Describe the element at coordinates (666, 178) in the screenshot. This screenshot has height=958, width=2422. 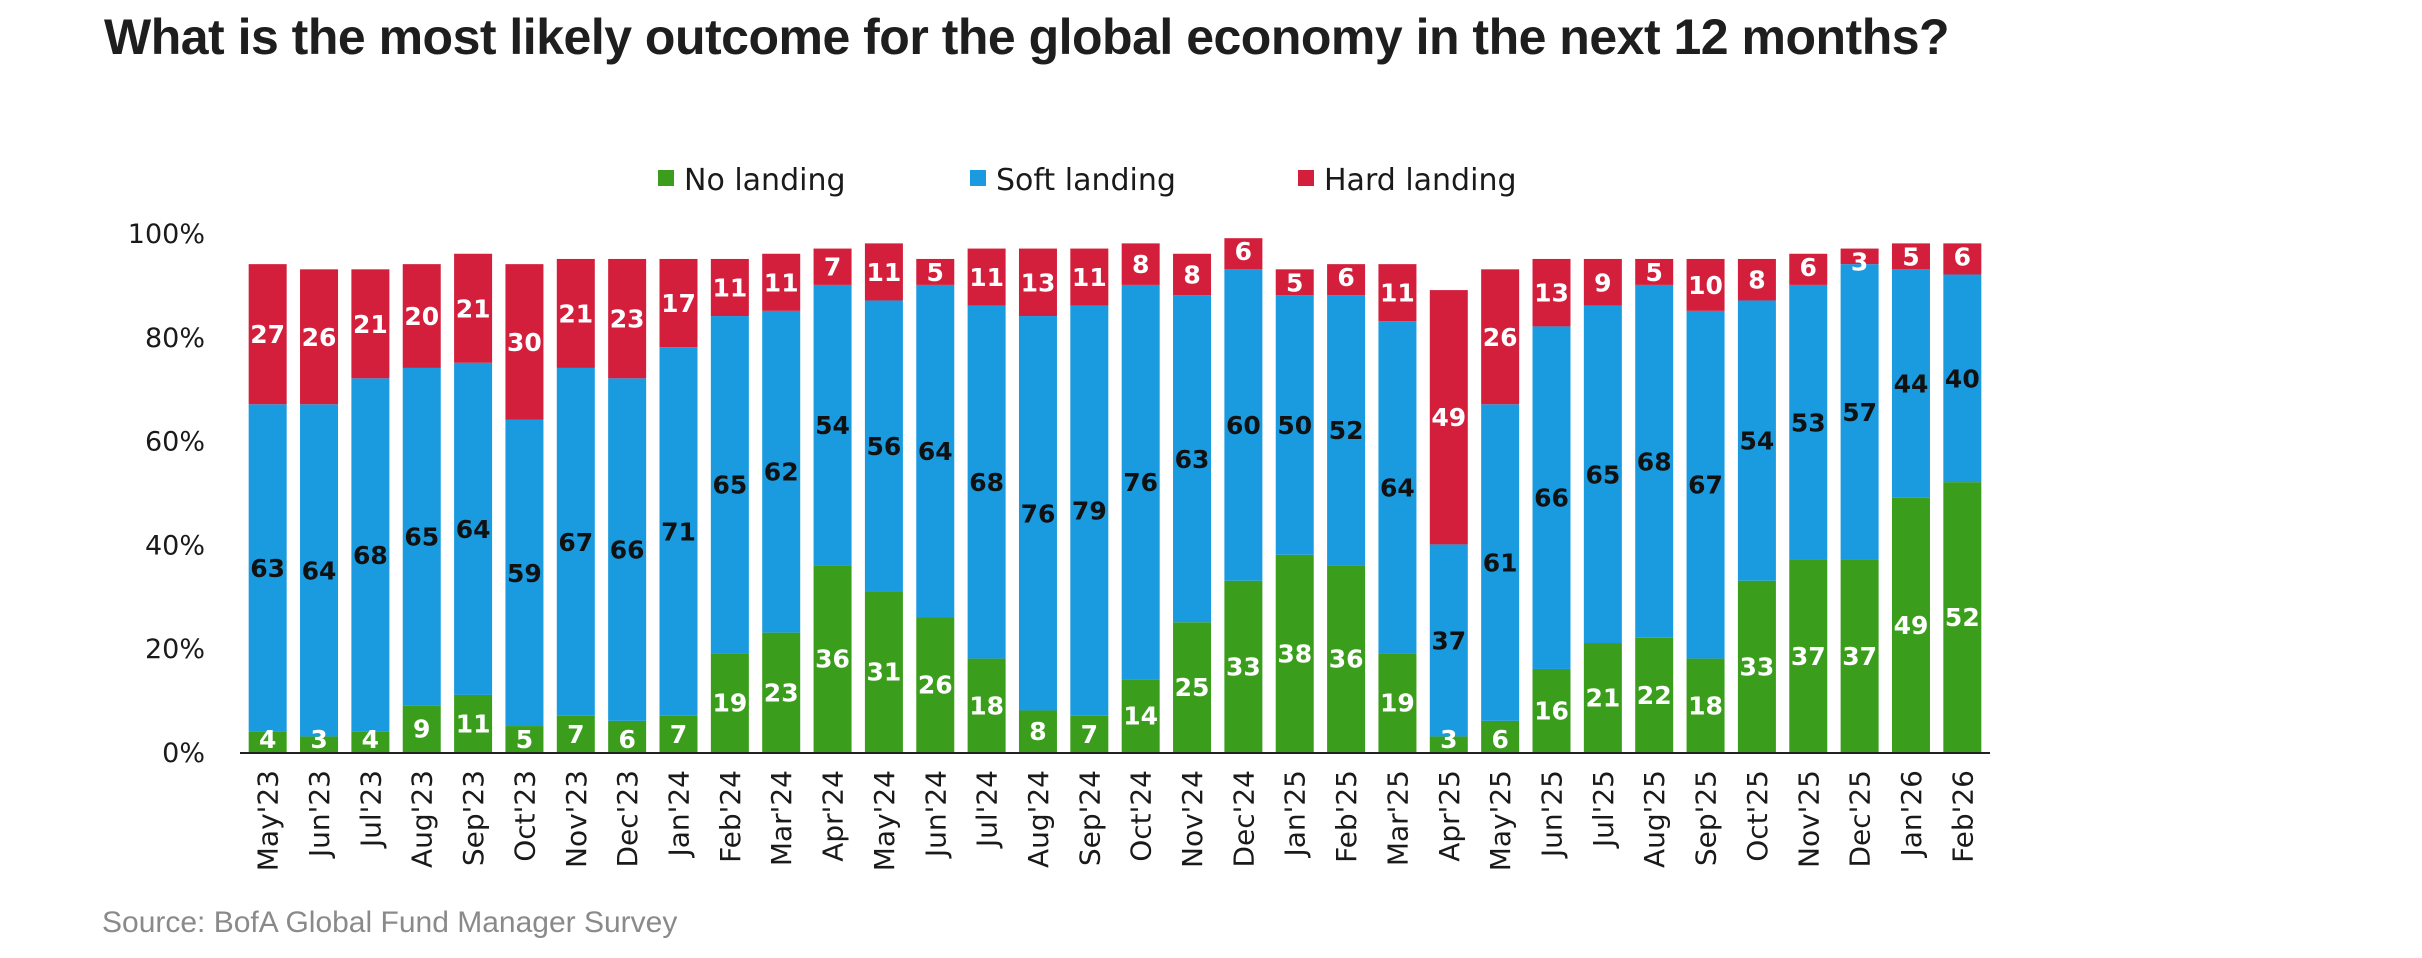
I see `legend-swatch-no-landing` at that location.